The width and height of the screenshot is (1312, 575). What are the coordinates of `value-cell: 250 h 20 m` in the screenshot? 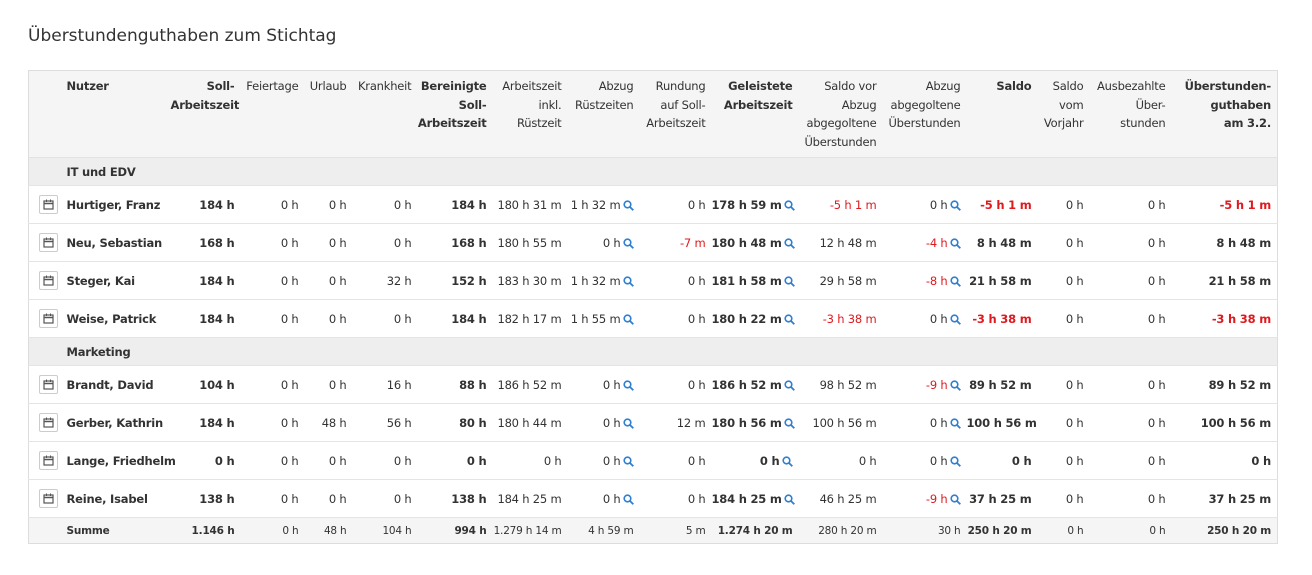 It's located at (1002, 530).